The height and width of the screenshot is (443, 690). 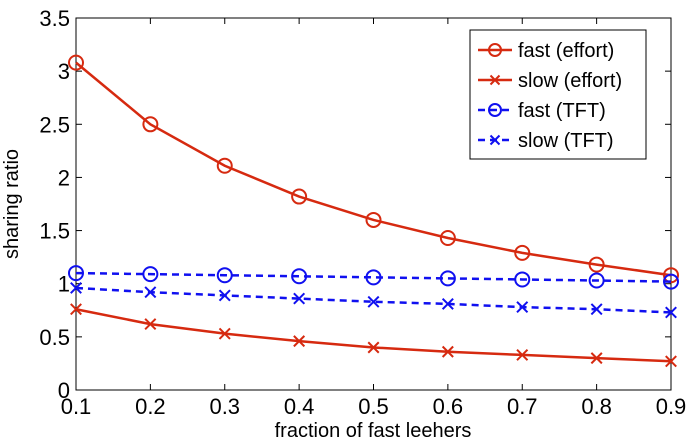 I want to click on x-tick-label: 0.1, so click(x=76, y=406).